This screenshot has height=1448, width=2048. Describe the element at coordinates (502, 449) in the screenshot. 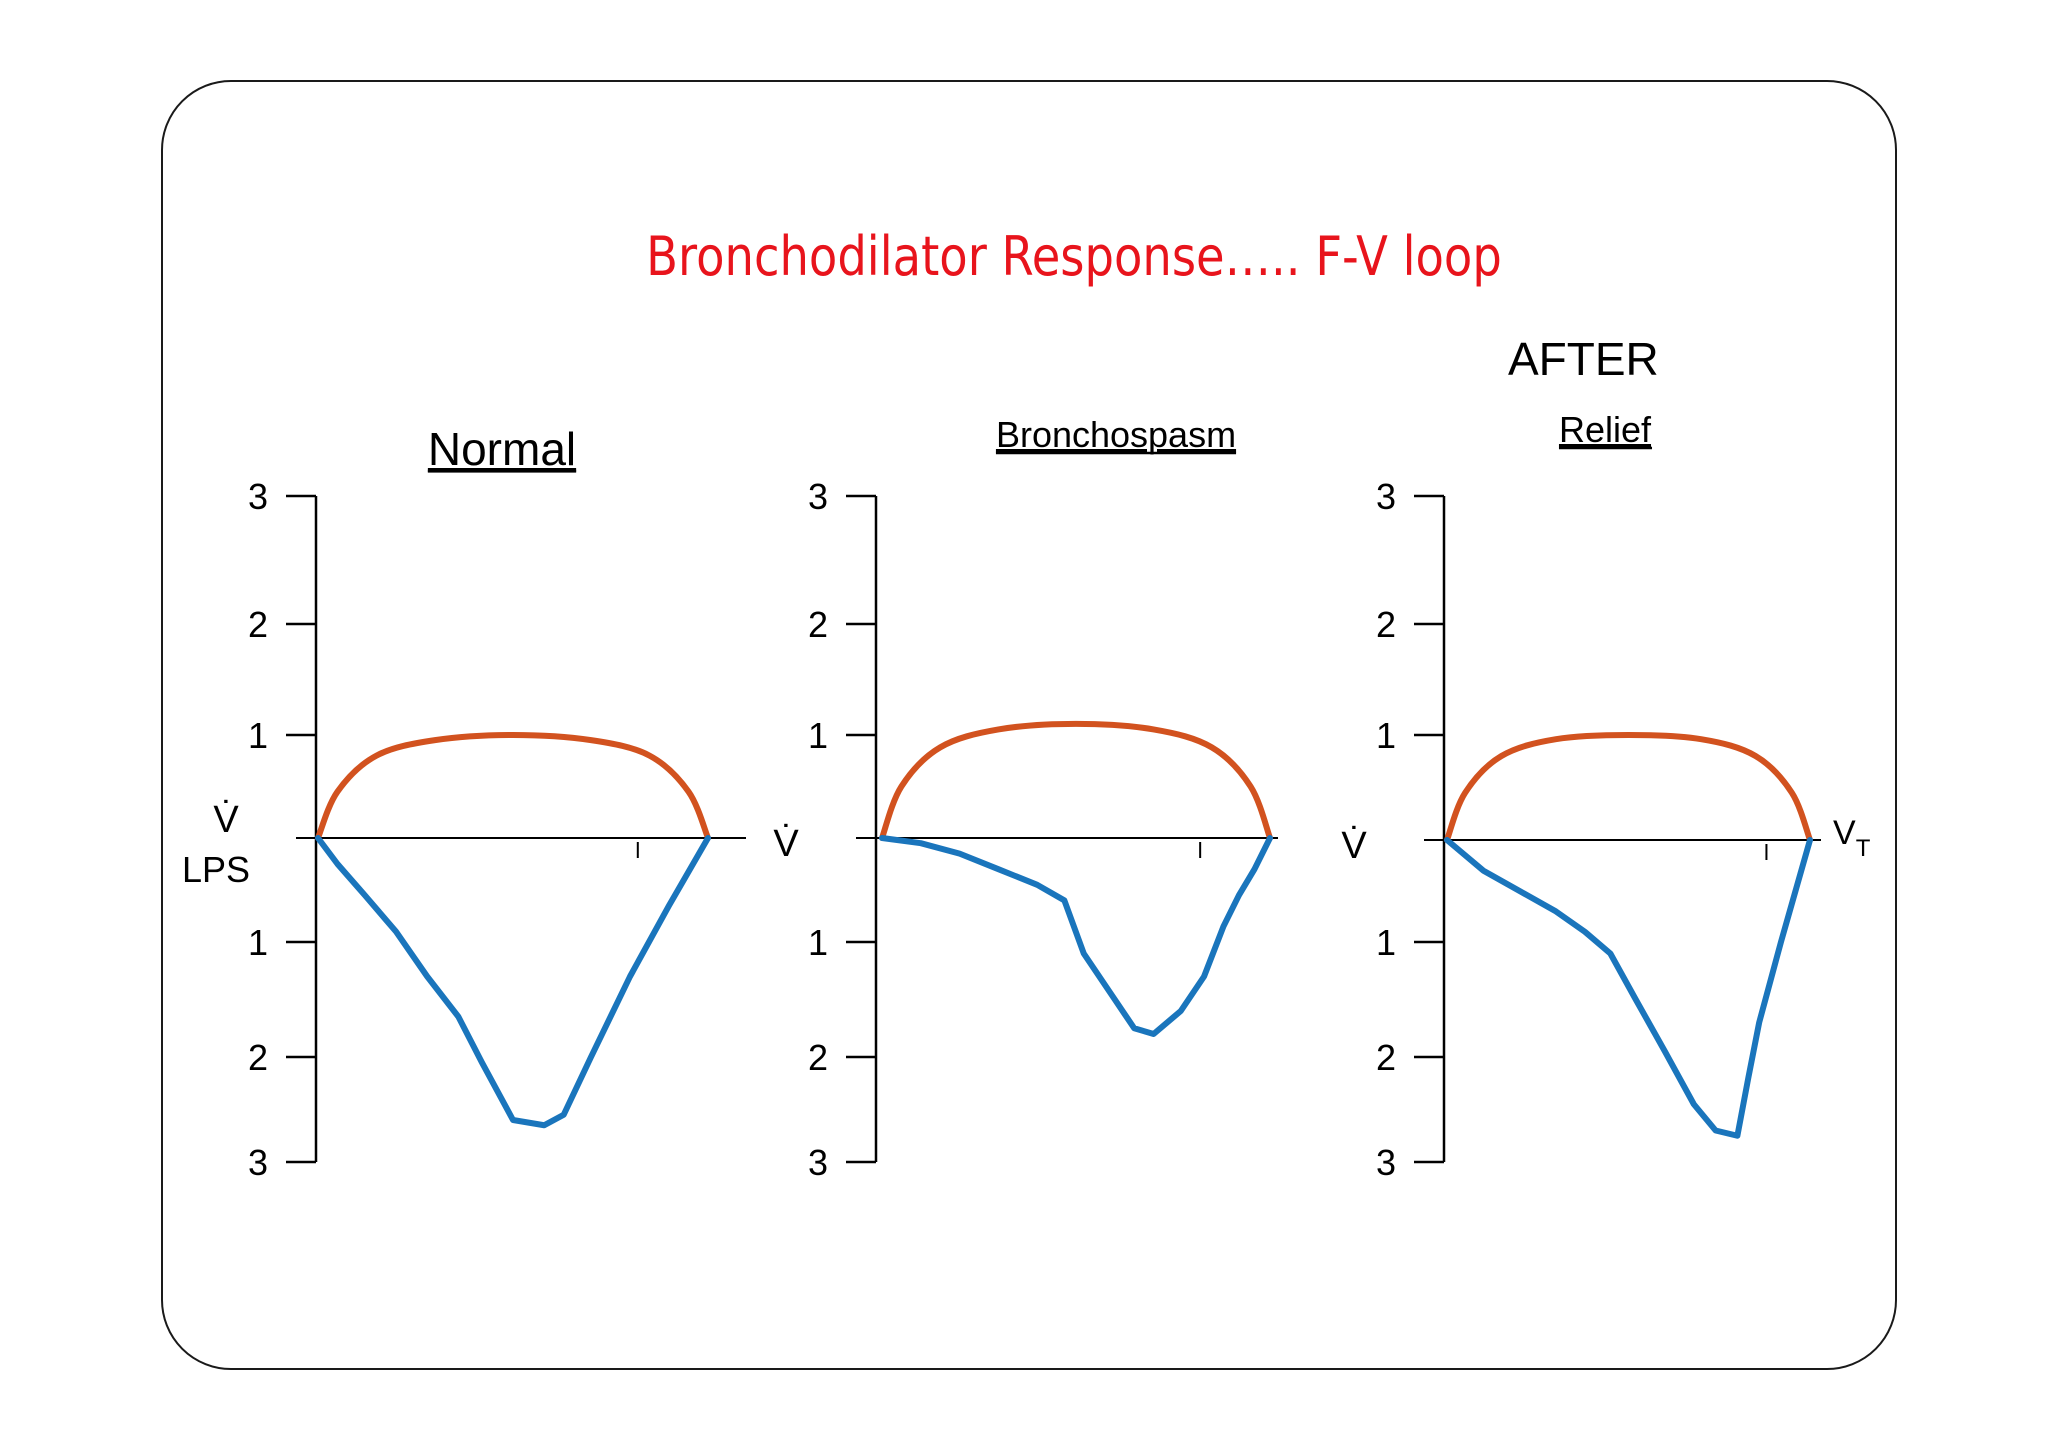

I see `panel-title: Normal` at that location.